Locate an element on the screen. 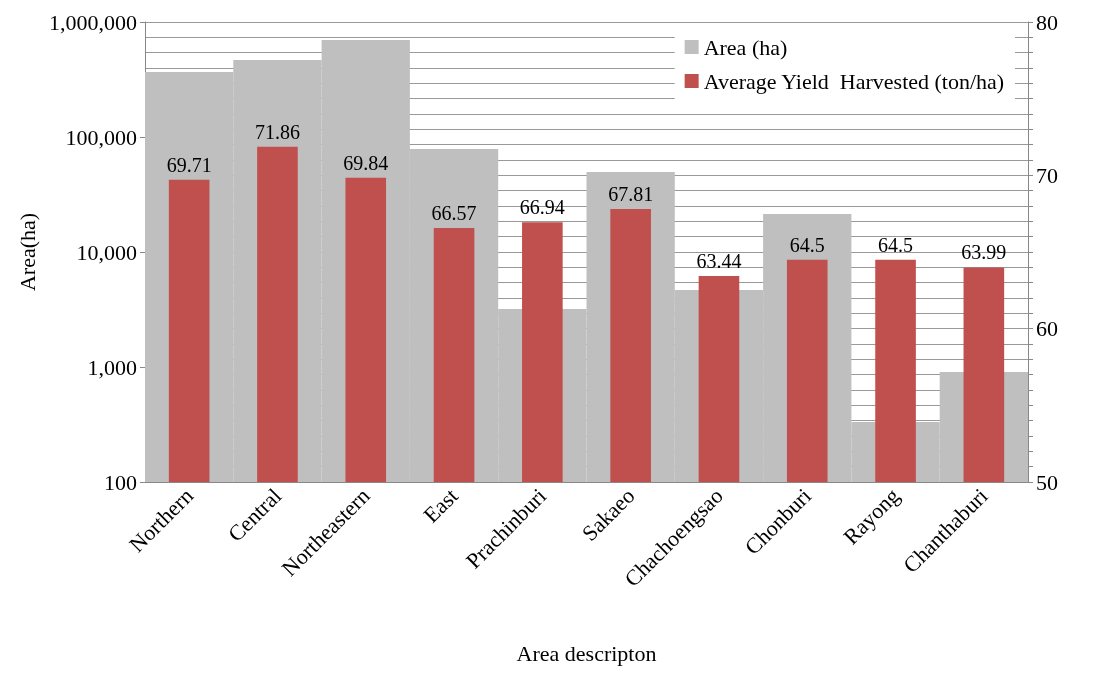 Image resolution: width=1095 pixels, height=691 pixels. y-tick-label: 1,000,000 is located at coordinates (93, 22).